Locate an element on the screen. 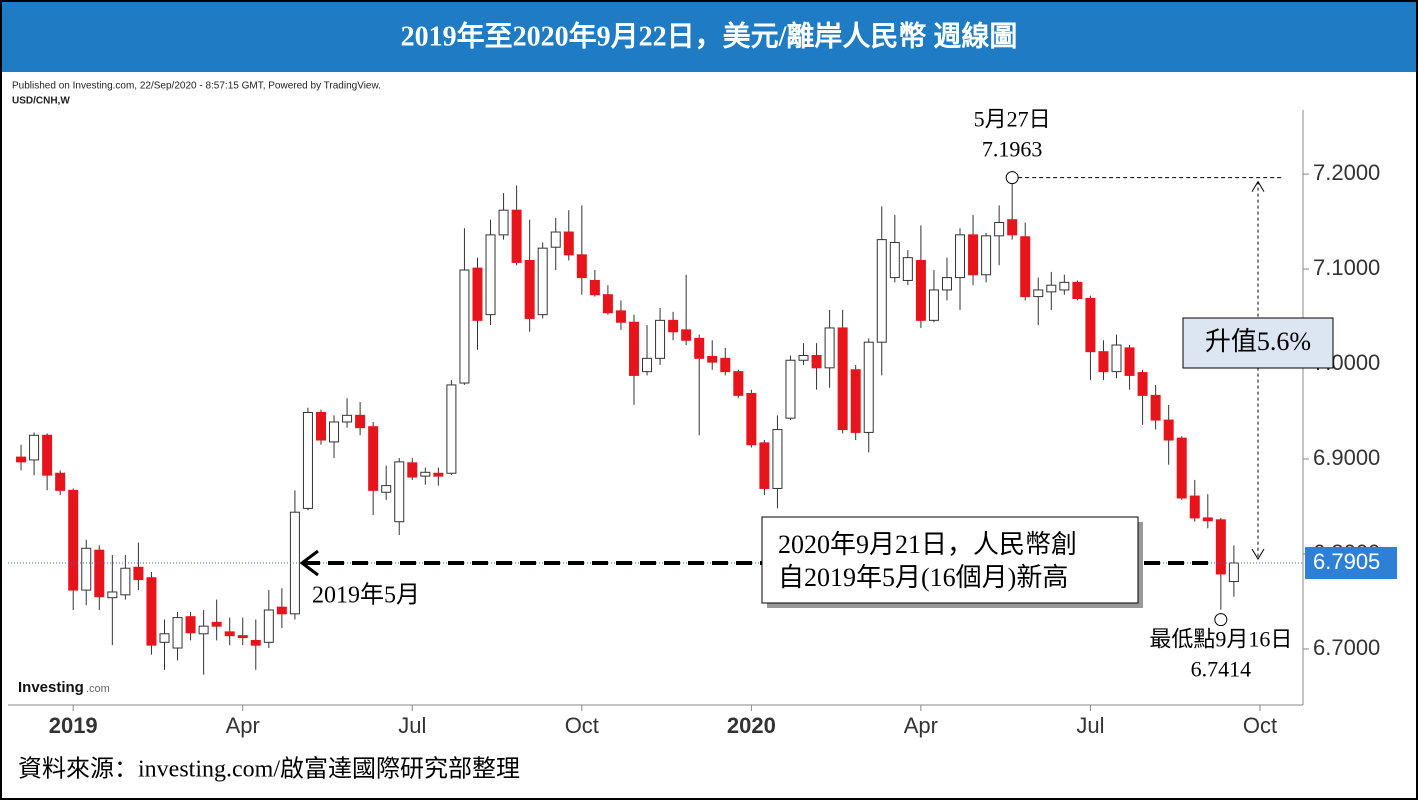  x-tick-label: 2020 is located at coordinates (751, 725).